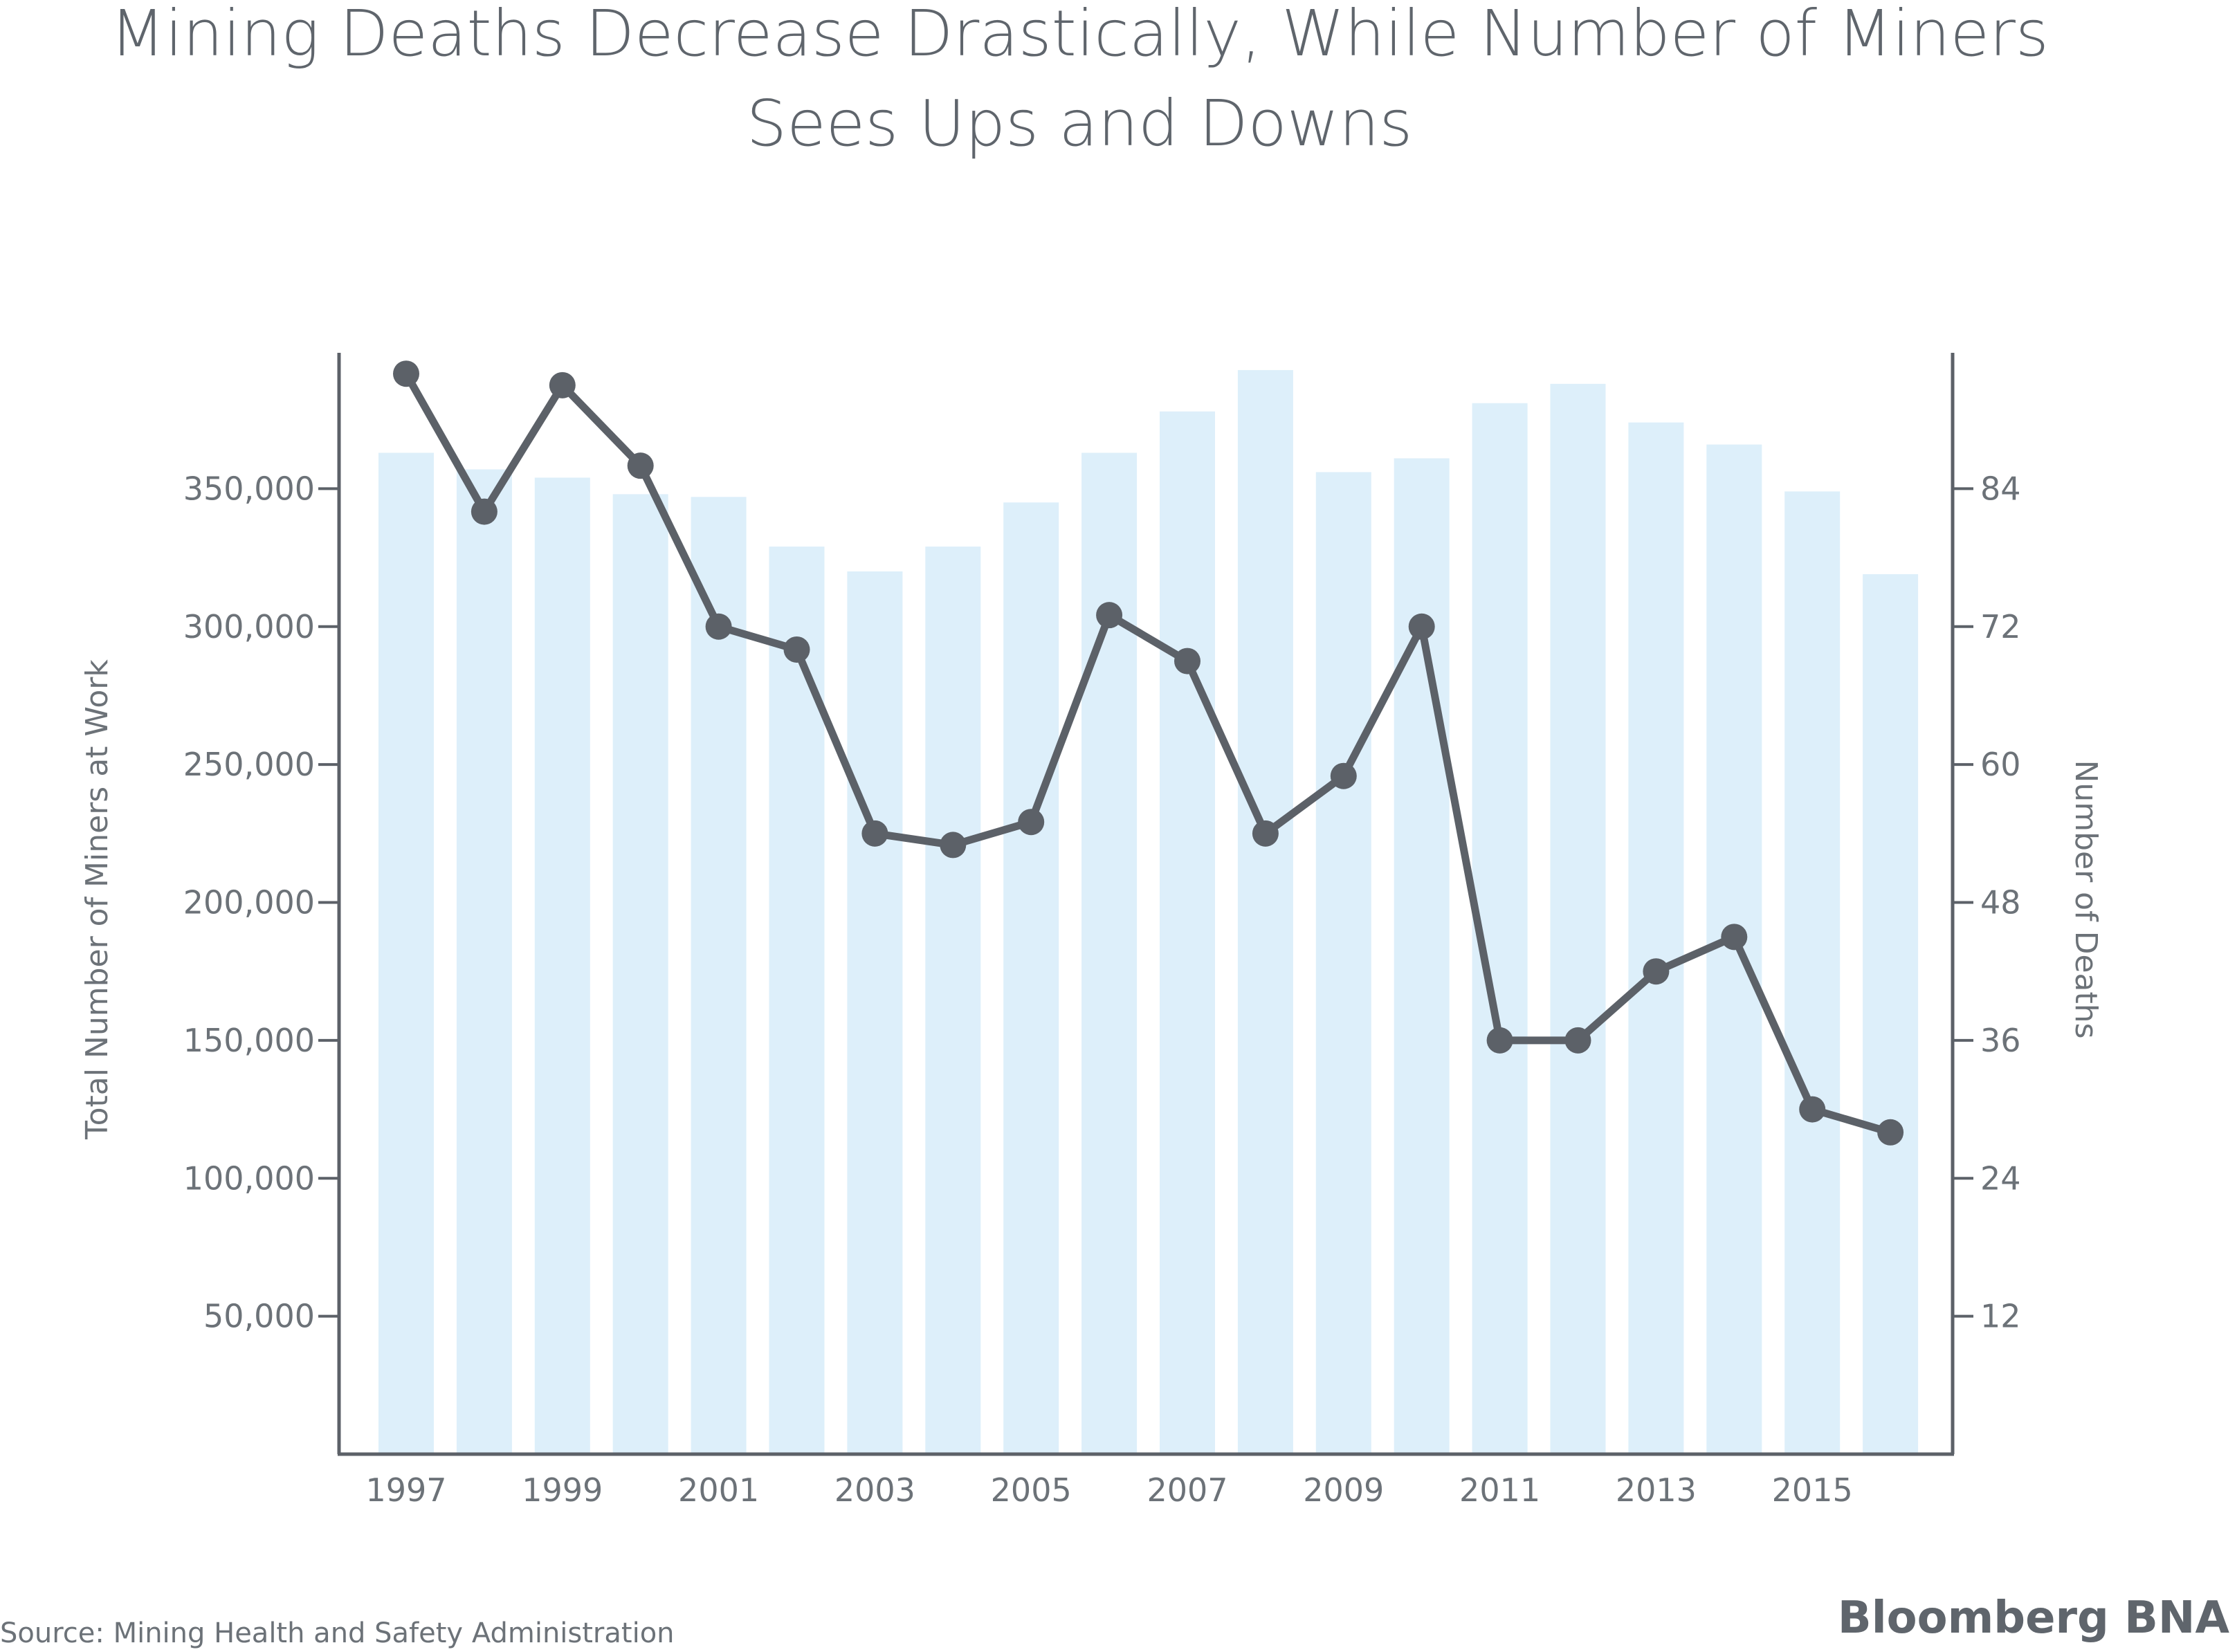 The height and width of the screenshot is (1652, 2237). Describe the element at coordinates (2000, 1040) in the screenshot. I see `right-tick-label: 36` at that location.